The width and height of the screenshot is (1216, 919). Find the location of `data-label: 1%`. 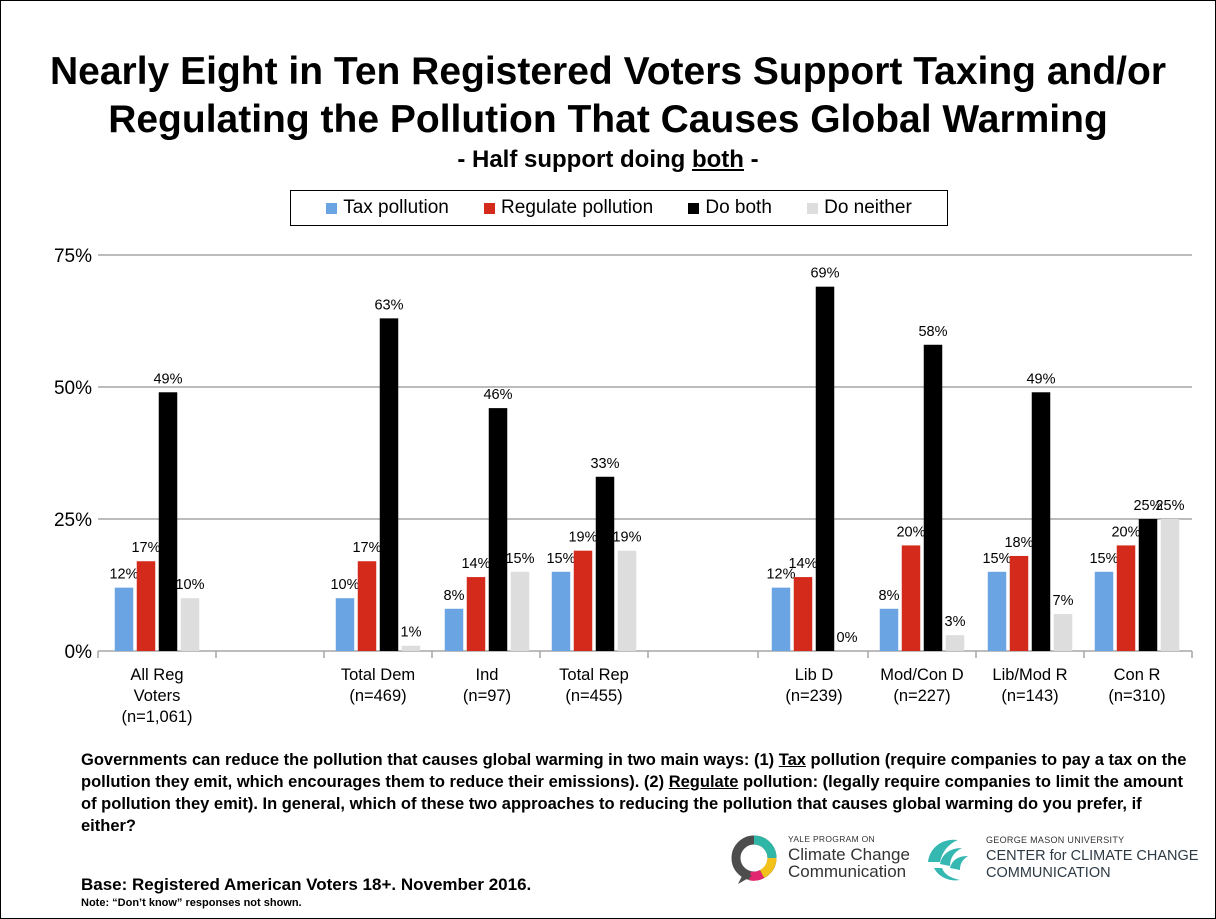

data-label: 1% is located at coordinates (411, 633).